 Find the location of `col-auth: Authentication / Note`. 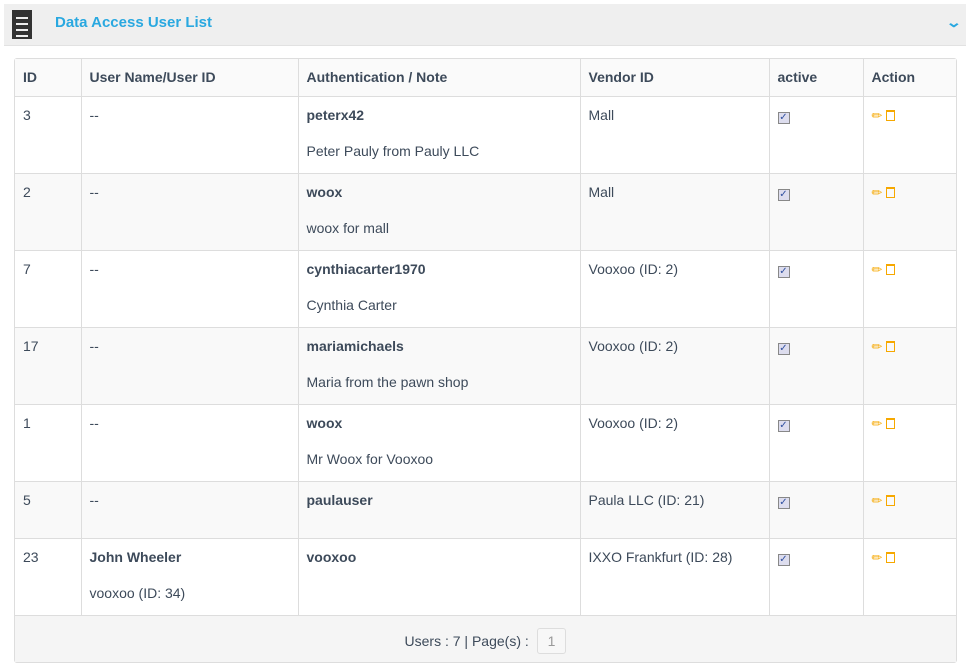

col-auth: Authentication / Note is located at coordinates (439, 78).